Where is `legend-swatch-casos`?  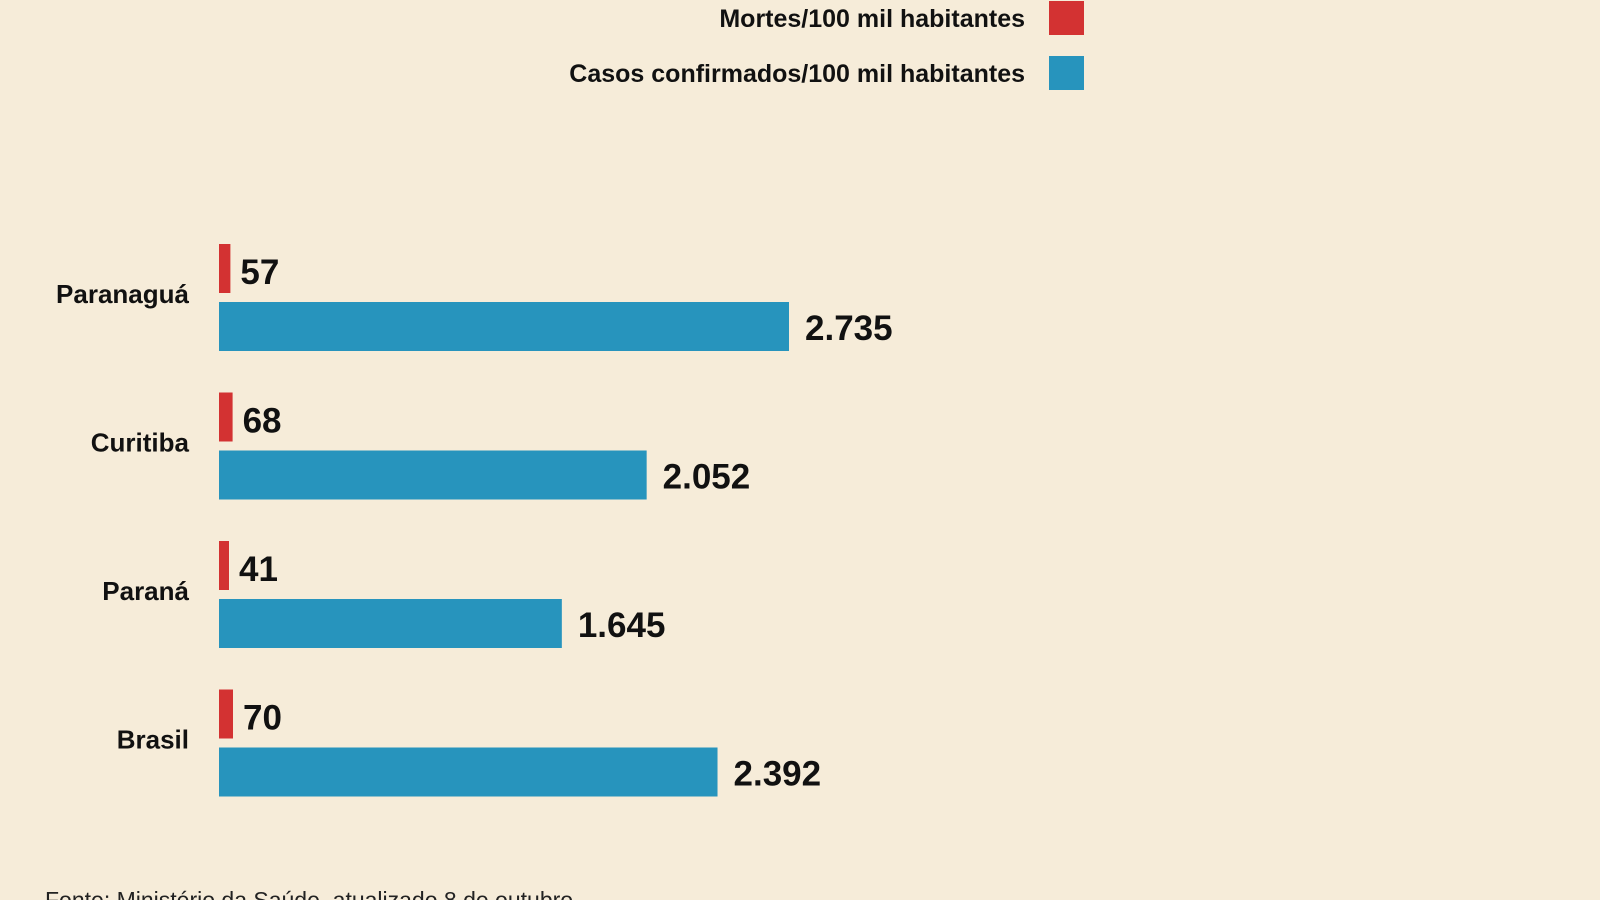
legend-swatch-casos is located at coordinates (1066, 73).